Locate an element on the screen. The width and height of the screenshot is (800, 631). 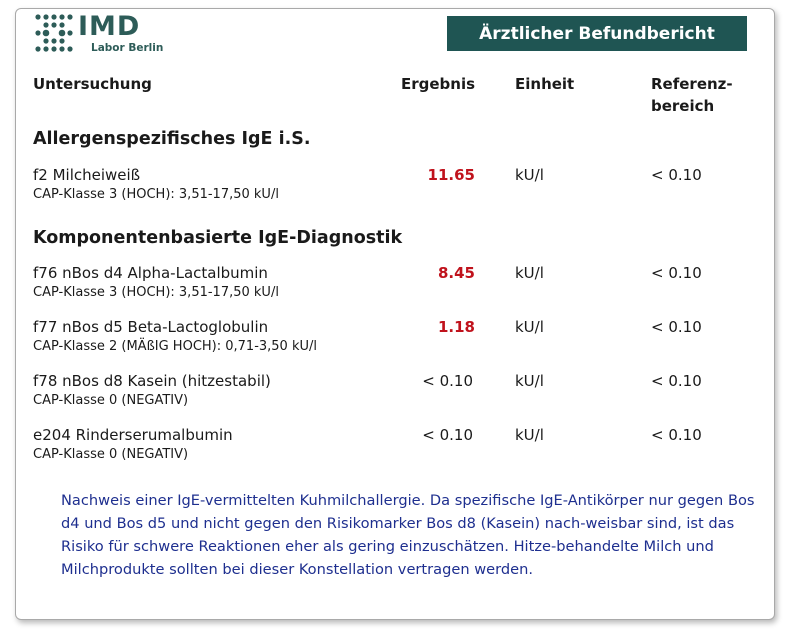
row-name: f2 Milcheiweiß is located at coordinates (87, 175).